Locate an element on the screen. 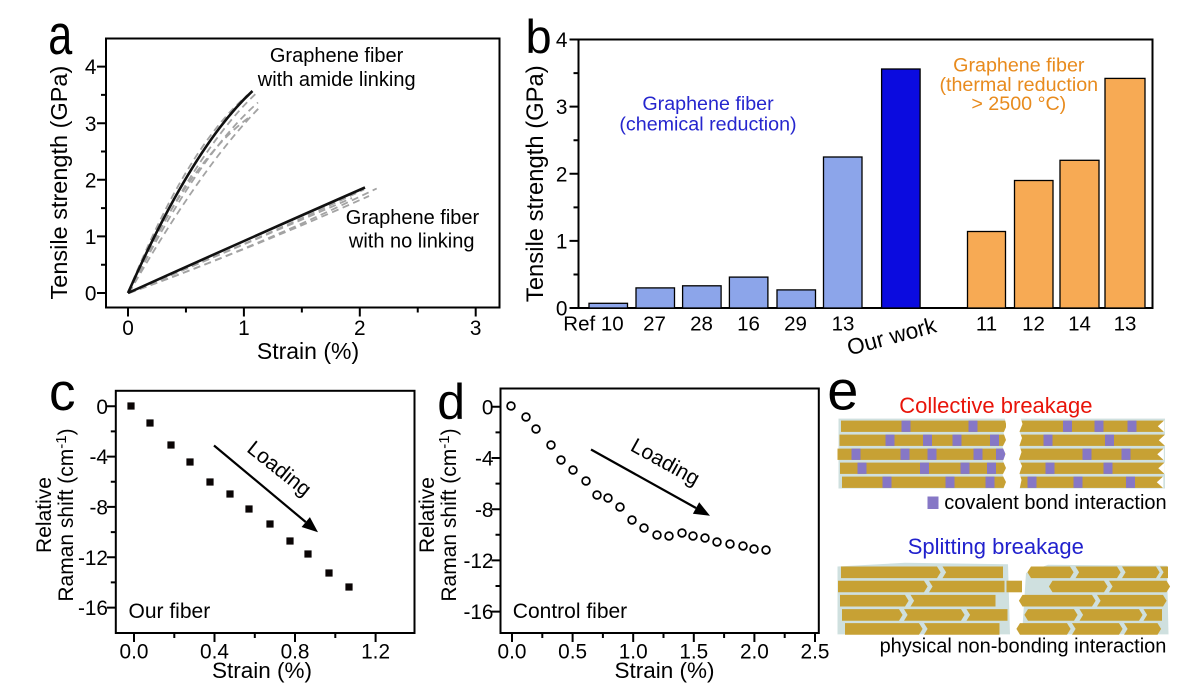  svg-text: covalent bond interaction is located at coordinates (1055, 503).